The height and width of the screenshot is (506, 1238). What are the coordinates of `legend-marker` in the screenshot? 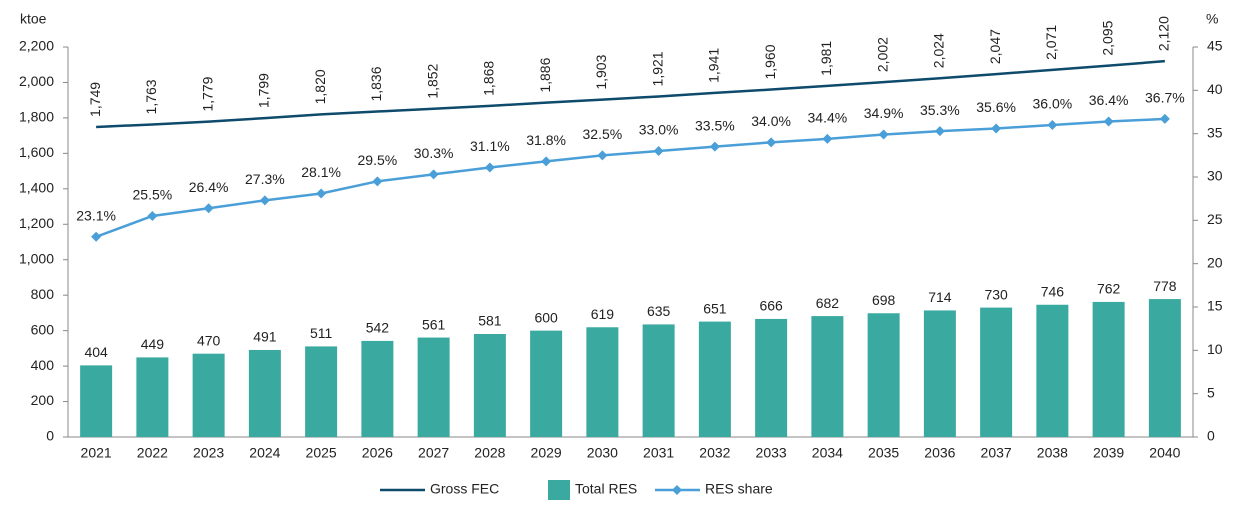 It's located at (677, 490).